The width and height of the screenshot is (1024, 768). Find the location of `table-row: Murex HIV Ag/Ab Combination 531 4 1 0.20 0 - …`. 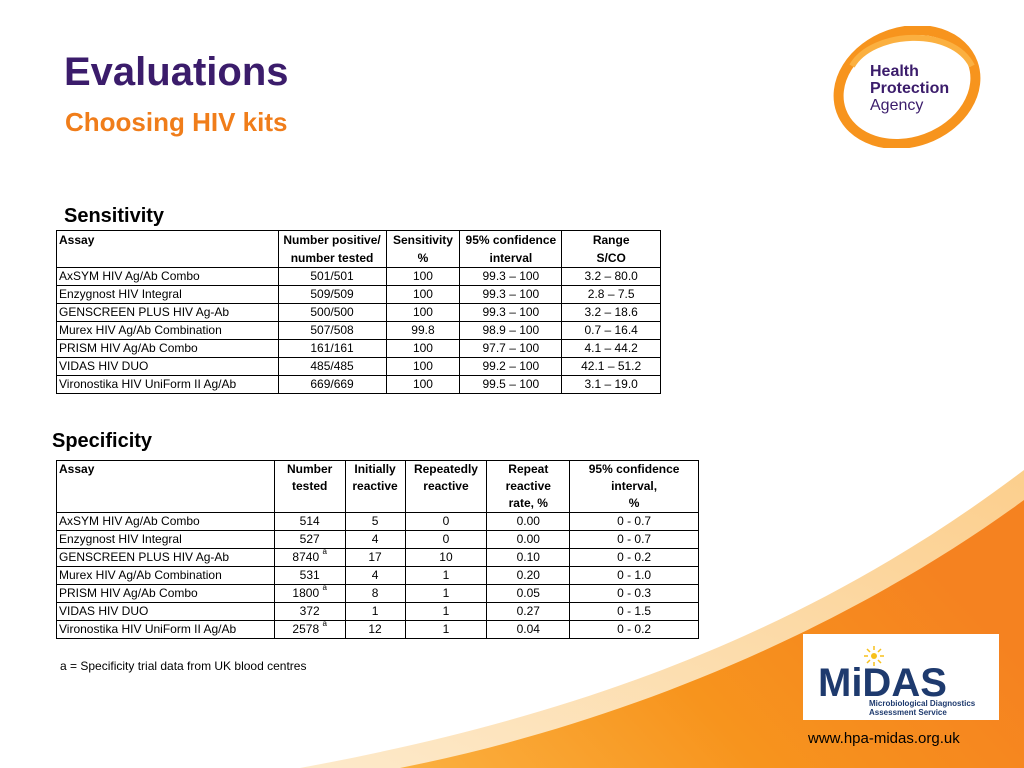

table-row: Murex HIV Ag/Ab Combination 531 4 1 0.20 0 - … is located at coordinates (377, 575).